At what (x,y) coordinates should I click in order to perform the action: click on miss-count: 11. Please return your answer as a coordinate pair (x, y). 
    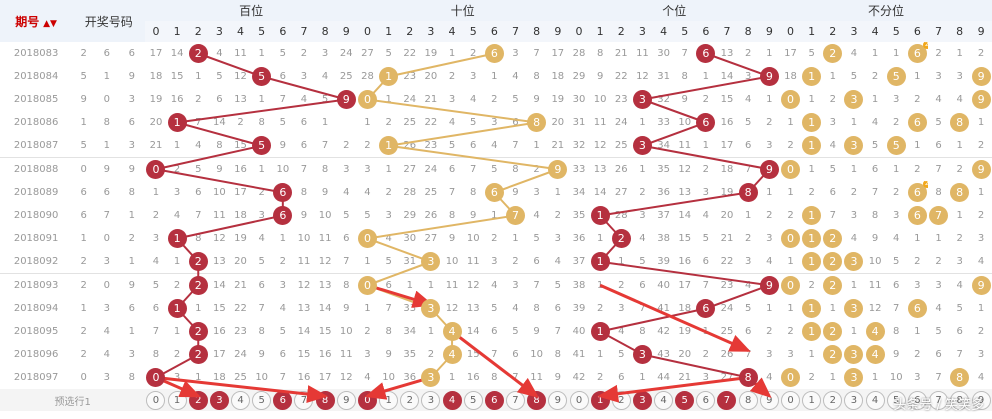
    Looking at the image, I should click on (473, 262).